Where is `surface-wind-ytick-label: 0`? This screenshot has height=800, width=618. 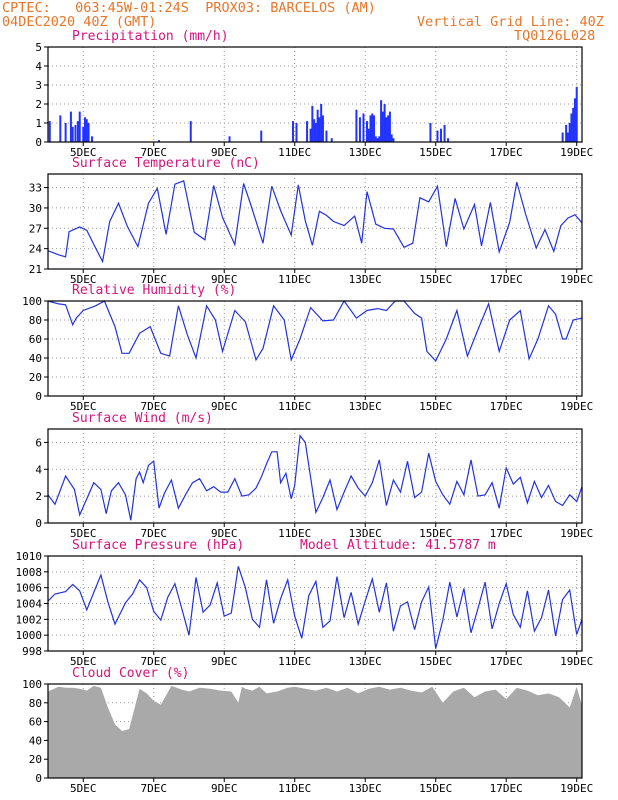
surface-wind-ytick-label: 0 is located at coordinates (38, 523).